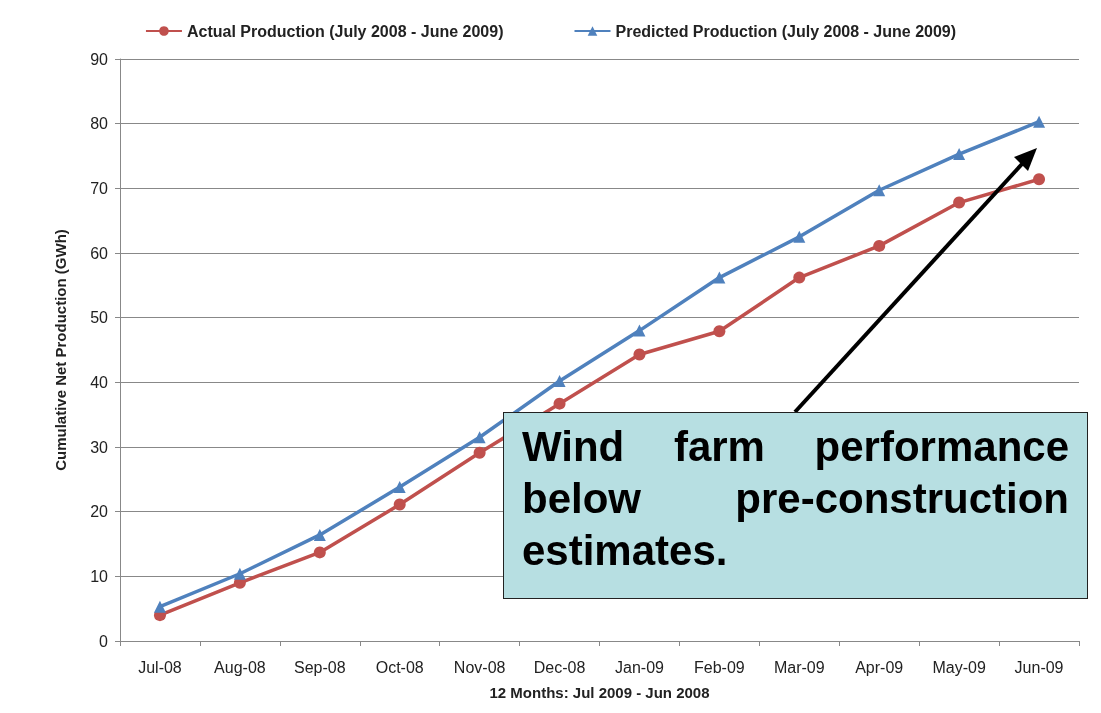 This screenshot has height=713, width=1101. Describe the element at coordinates (786, 31) in the screenshot. I see `legend-label: Predicted Production (July 2008 - June 2009)` at that location.